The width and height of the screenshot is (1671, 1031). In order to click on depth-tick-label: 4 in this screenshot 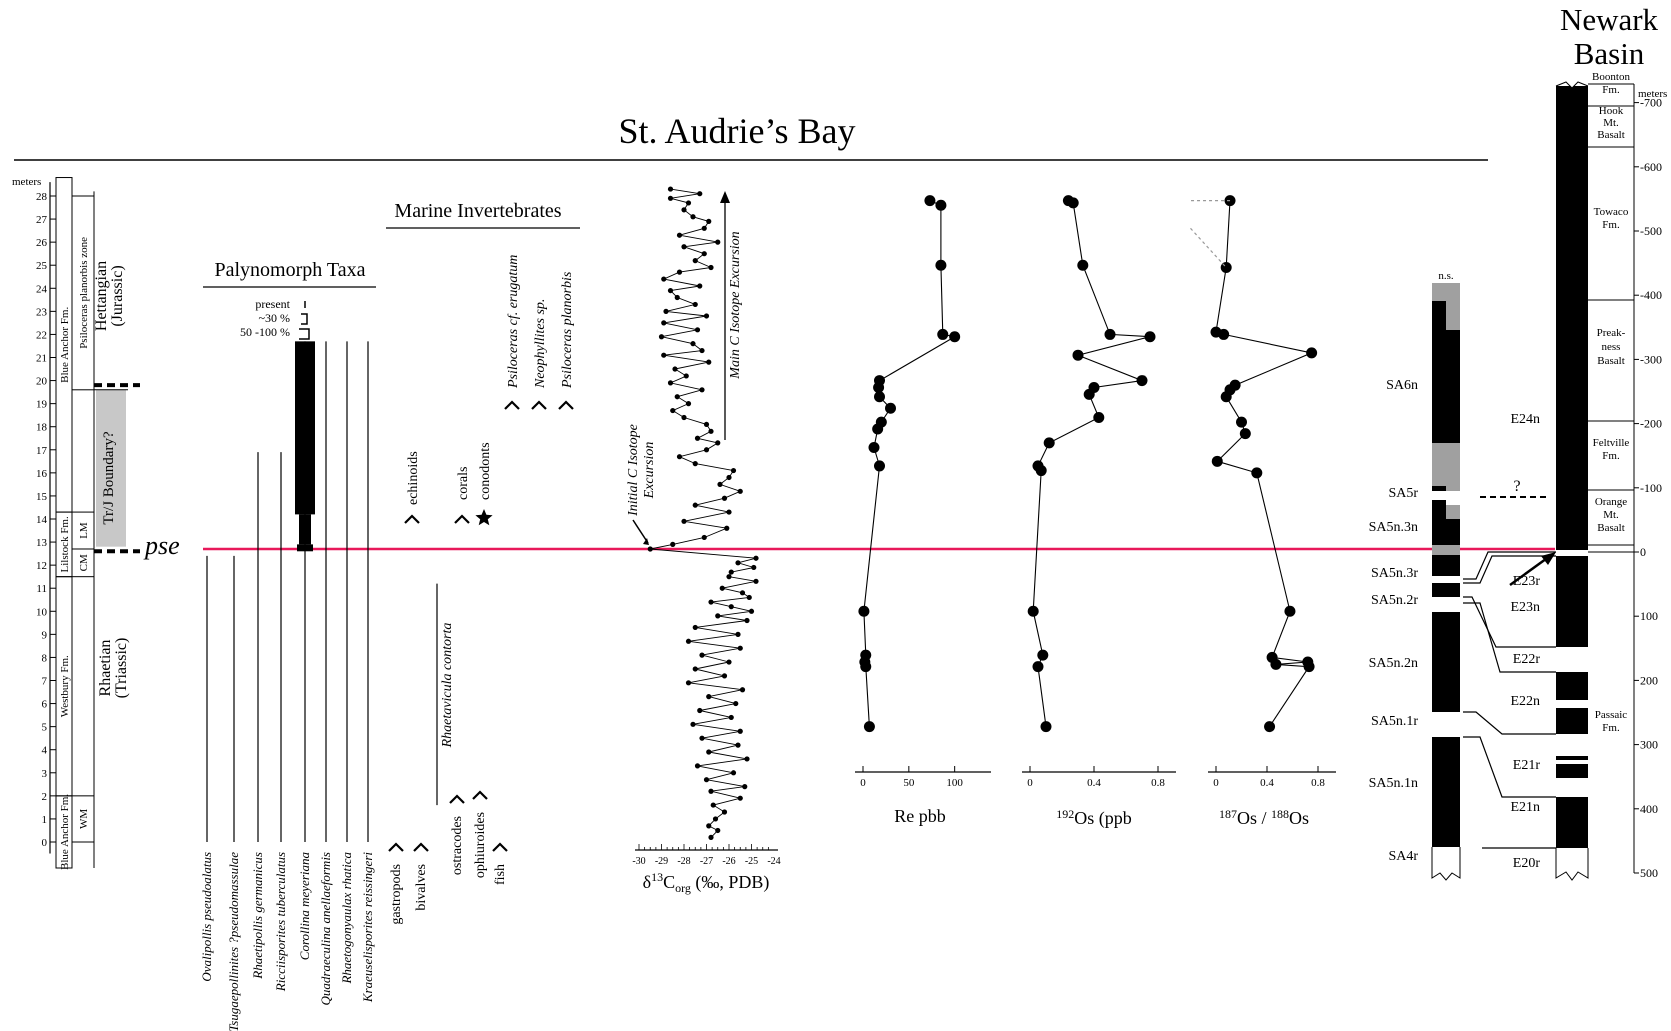, I will do `click(45, 751)`.